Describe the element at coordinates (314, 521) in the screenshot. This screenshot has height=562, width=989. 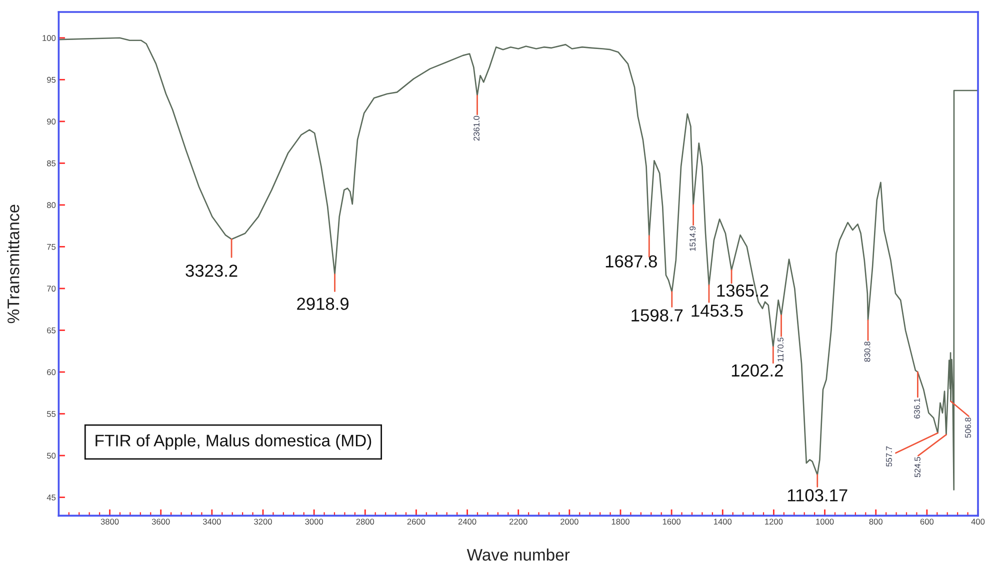
I see `x-tick-label: 3000` at that location.